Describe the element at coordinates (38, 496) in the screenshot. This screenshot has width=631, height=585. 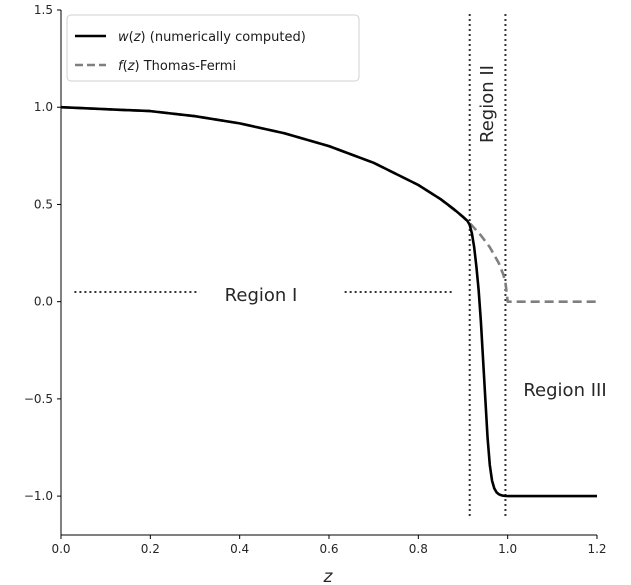
I see `y-tick-label-0: −1.0` at that location.